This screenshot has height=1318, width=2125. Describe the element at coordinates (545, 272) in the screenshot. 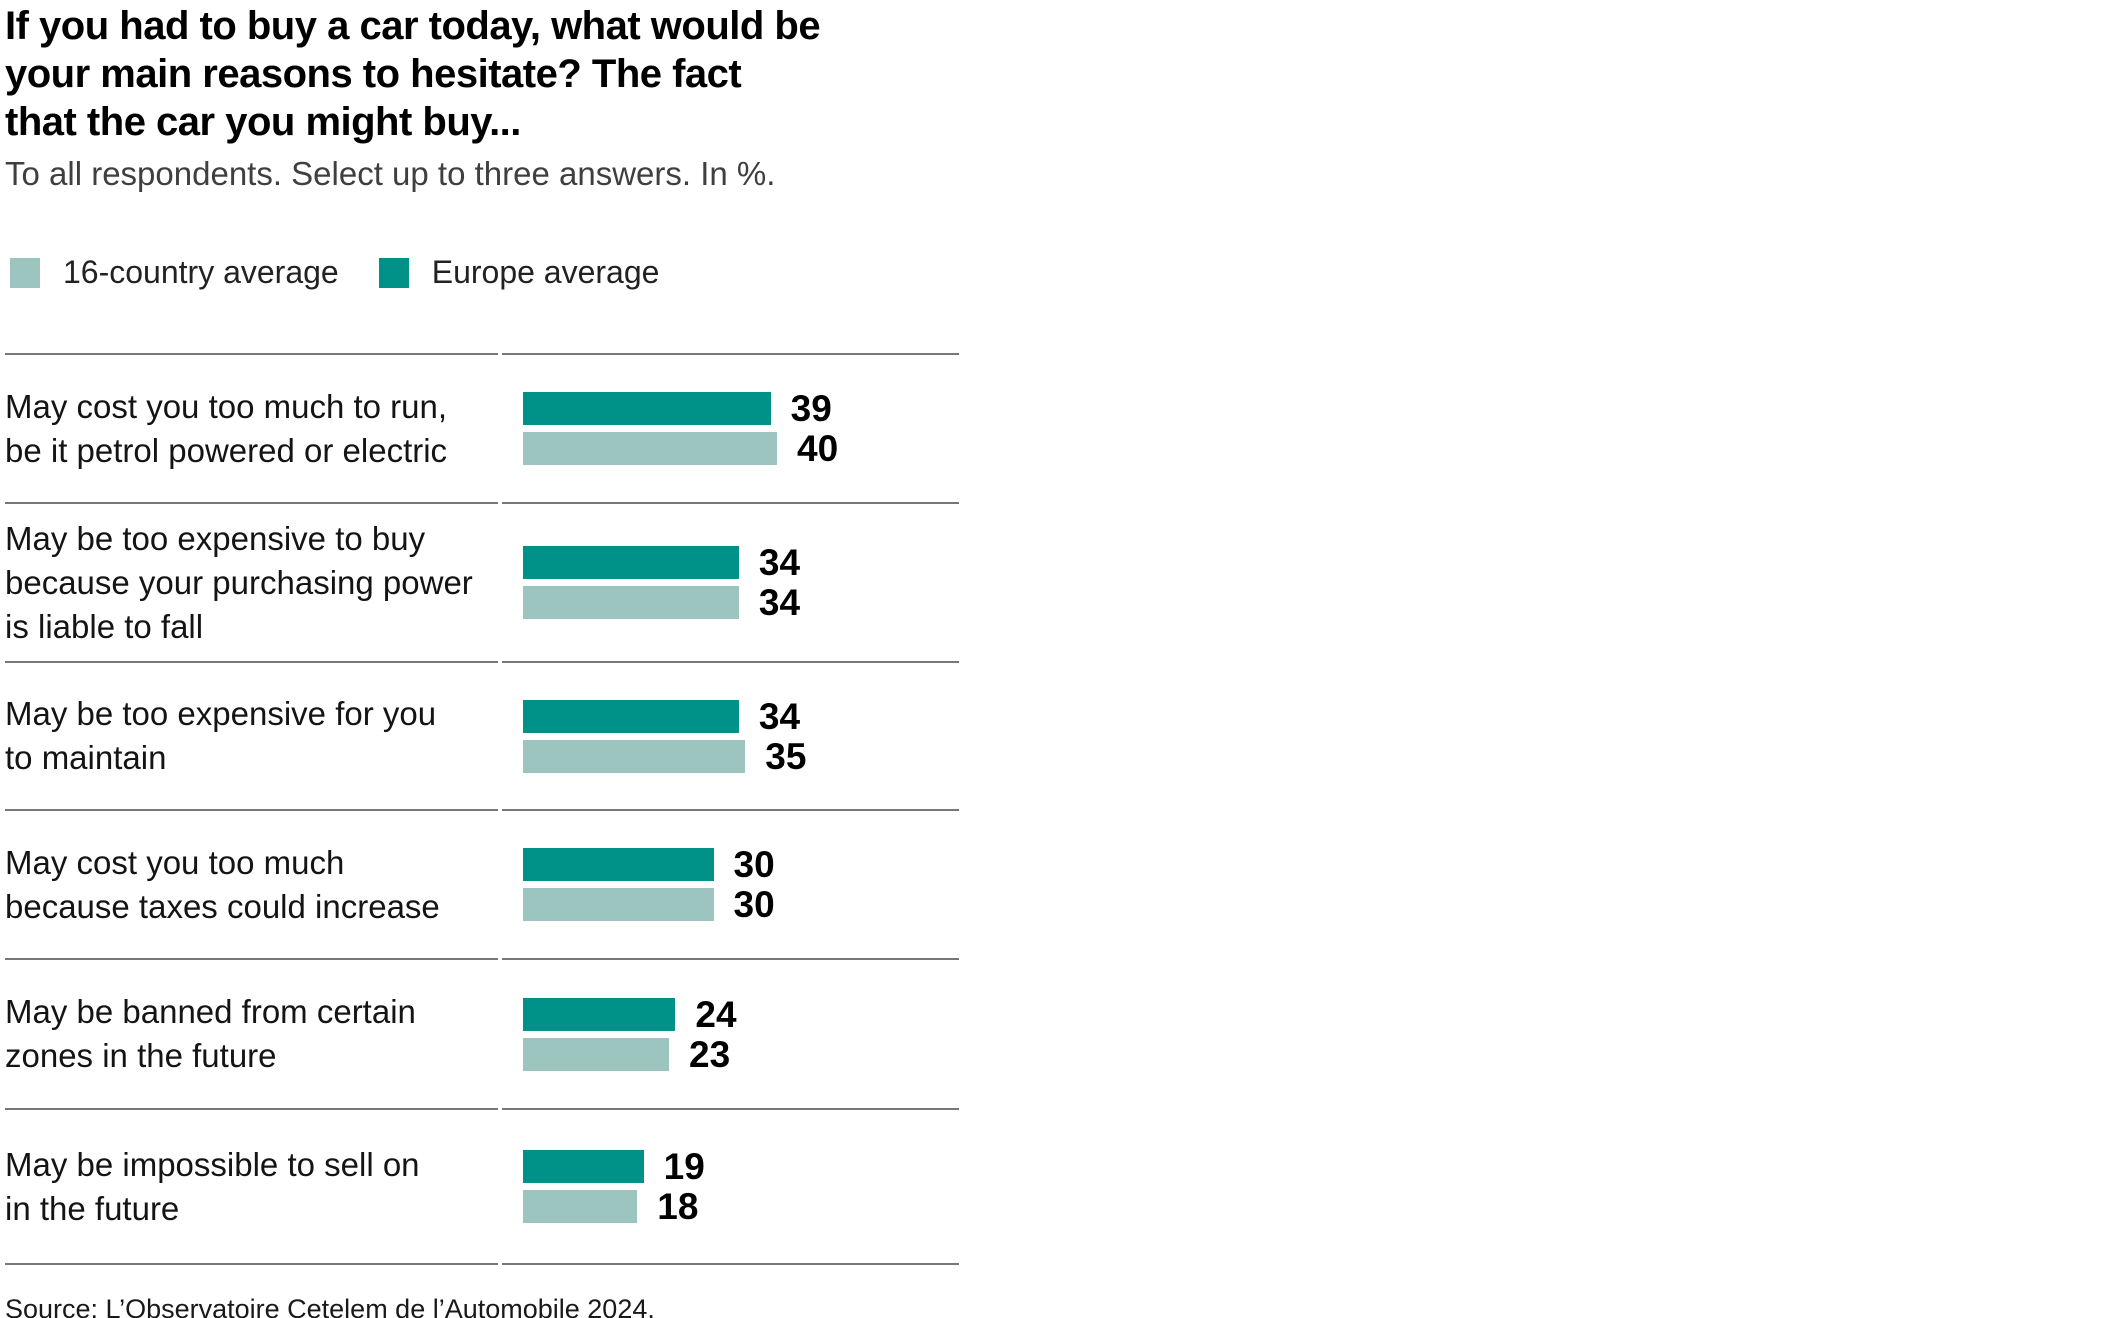

I see `legend-label: Europe average` at that location.